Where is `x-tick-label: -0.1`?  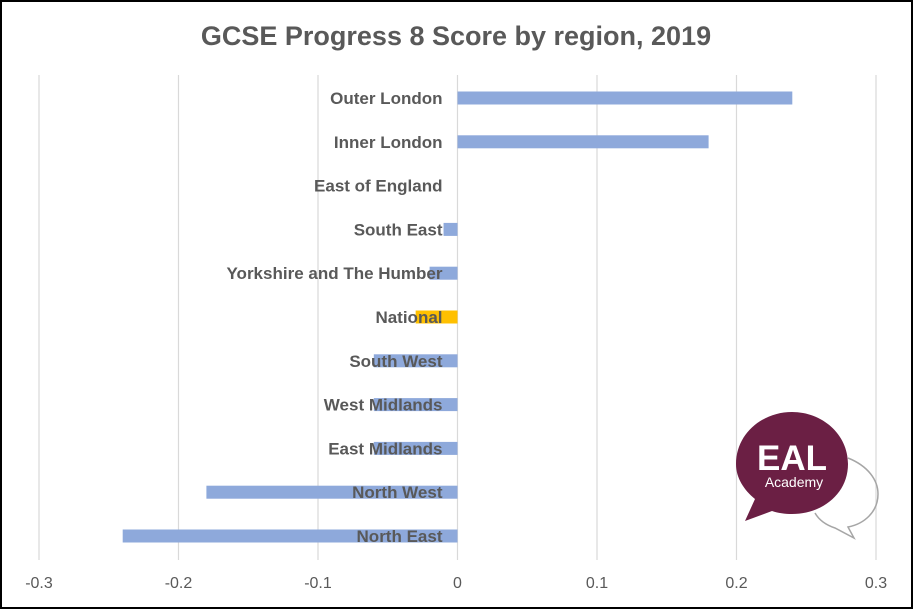 x-tick-label: -0.1 is located at coordinates (318, 583).